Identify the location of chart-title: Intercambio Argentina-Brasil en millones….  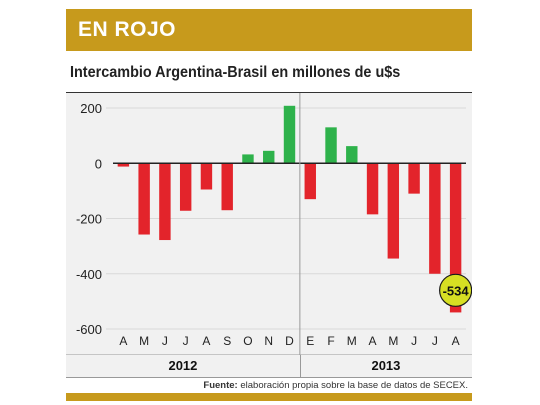
(235, 72).